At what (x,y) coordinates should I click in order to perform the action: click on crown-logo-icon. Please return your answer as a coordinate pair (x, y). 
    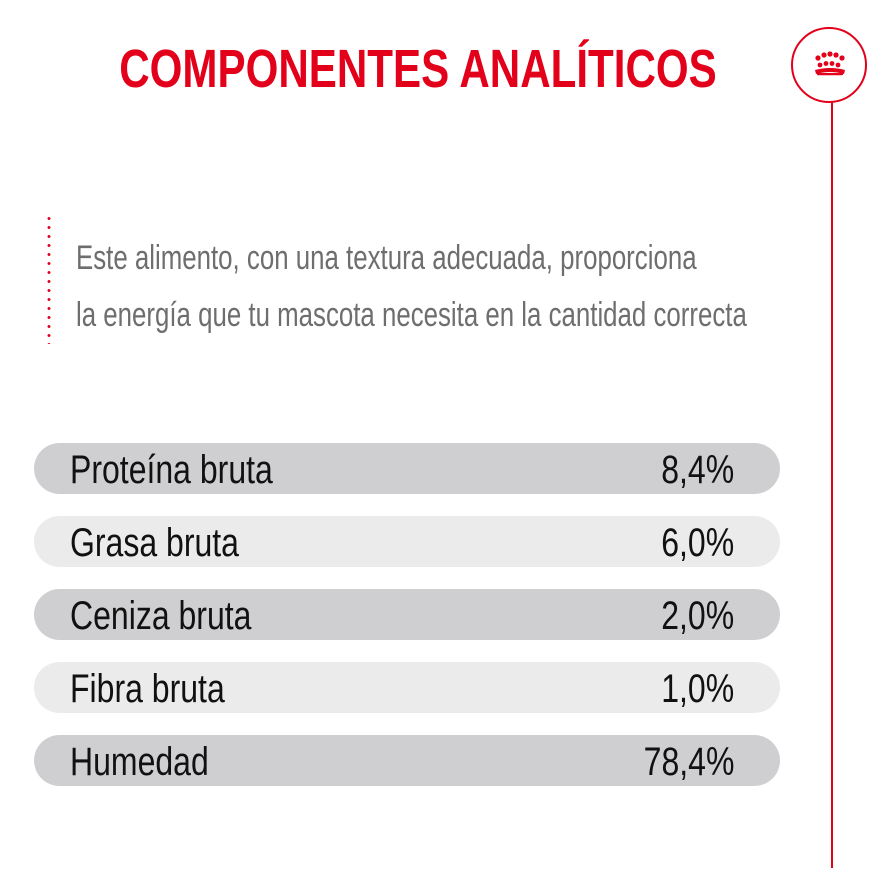
    Looking at the image, I should click on (829, 65).